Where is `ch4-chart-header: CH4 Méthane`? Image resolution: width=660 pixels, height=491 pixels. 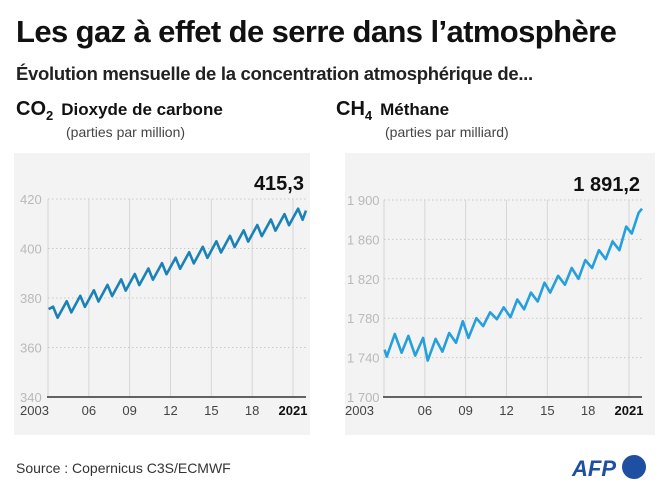 ch4-chart-header: CH4 Méthane is located at coordinates (392, 110).